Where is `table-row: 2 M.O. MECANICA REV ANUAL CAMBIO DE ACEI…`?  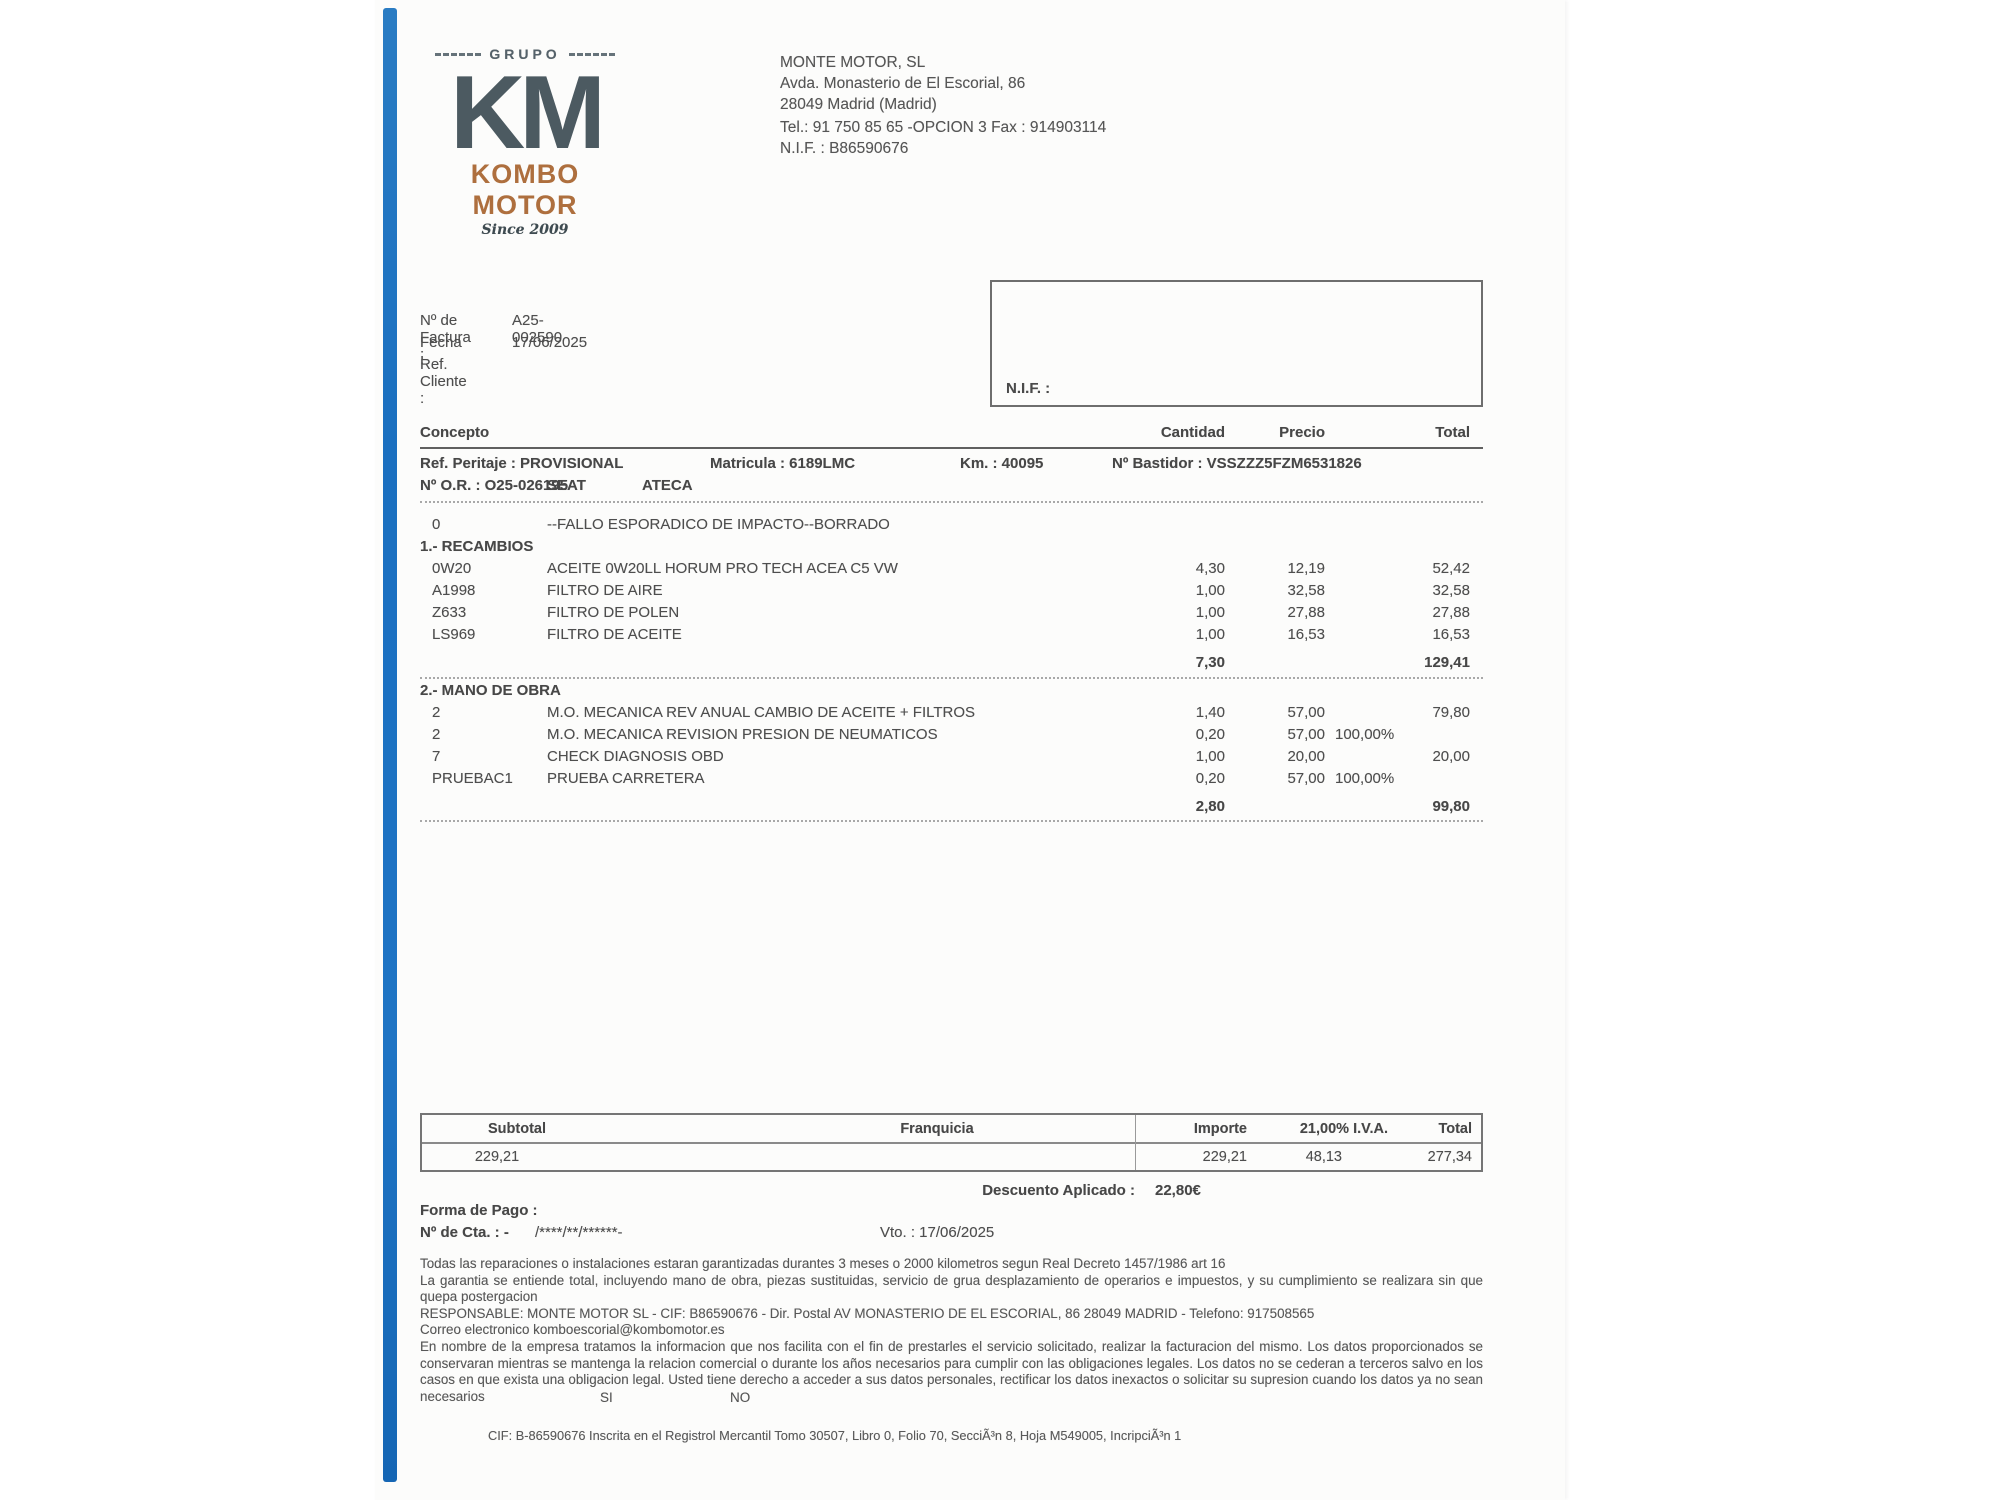 table-row: 2 M.O. MECANICA REV ANUAL CAMBIO DE ACEI… is located at coordinates (951, 714).